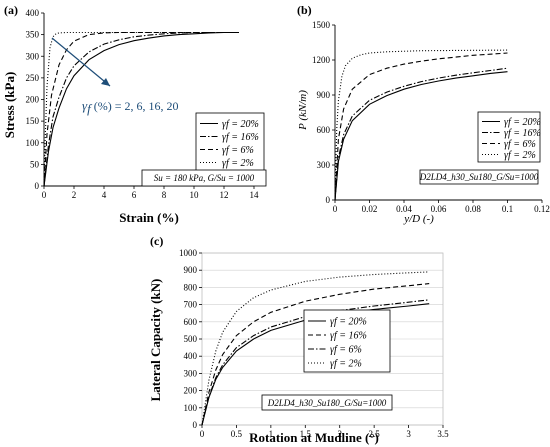 The image size is (550, 447). Describe the element at coordinates (520, 144) in the screenshot. I see `panel-b-legend-label-3: γf = 6%` at that location.